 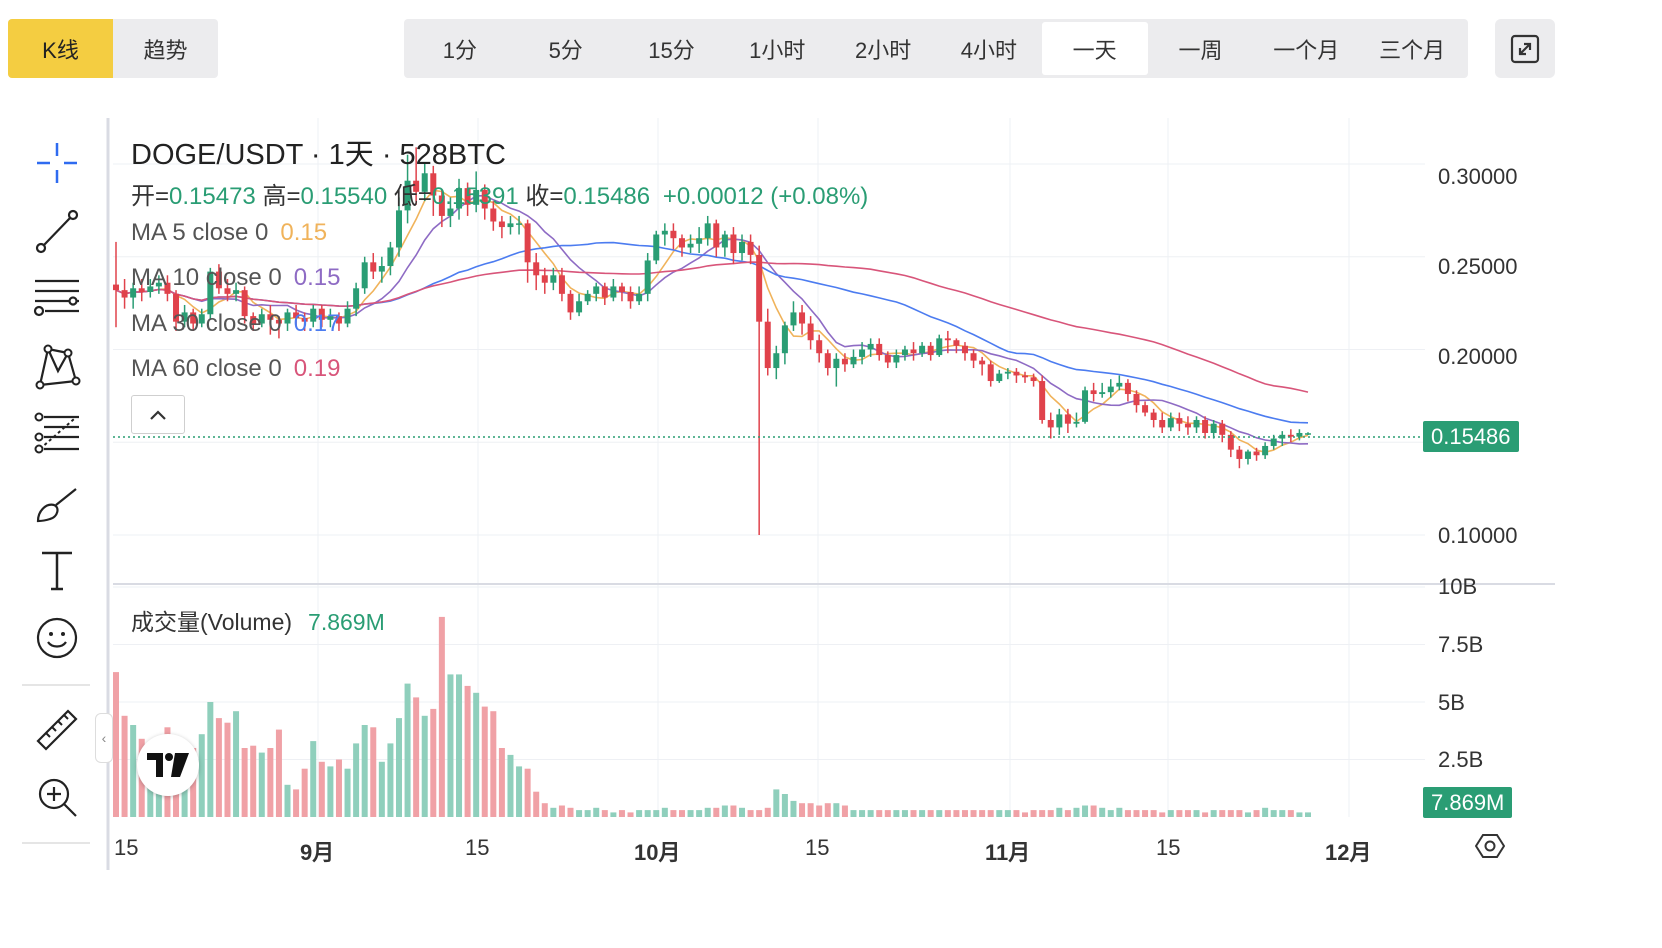 I want to click on pattern-tool, so click(x=57, y=366).